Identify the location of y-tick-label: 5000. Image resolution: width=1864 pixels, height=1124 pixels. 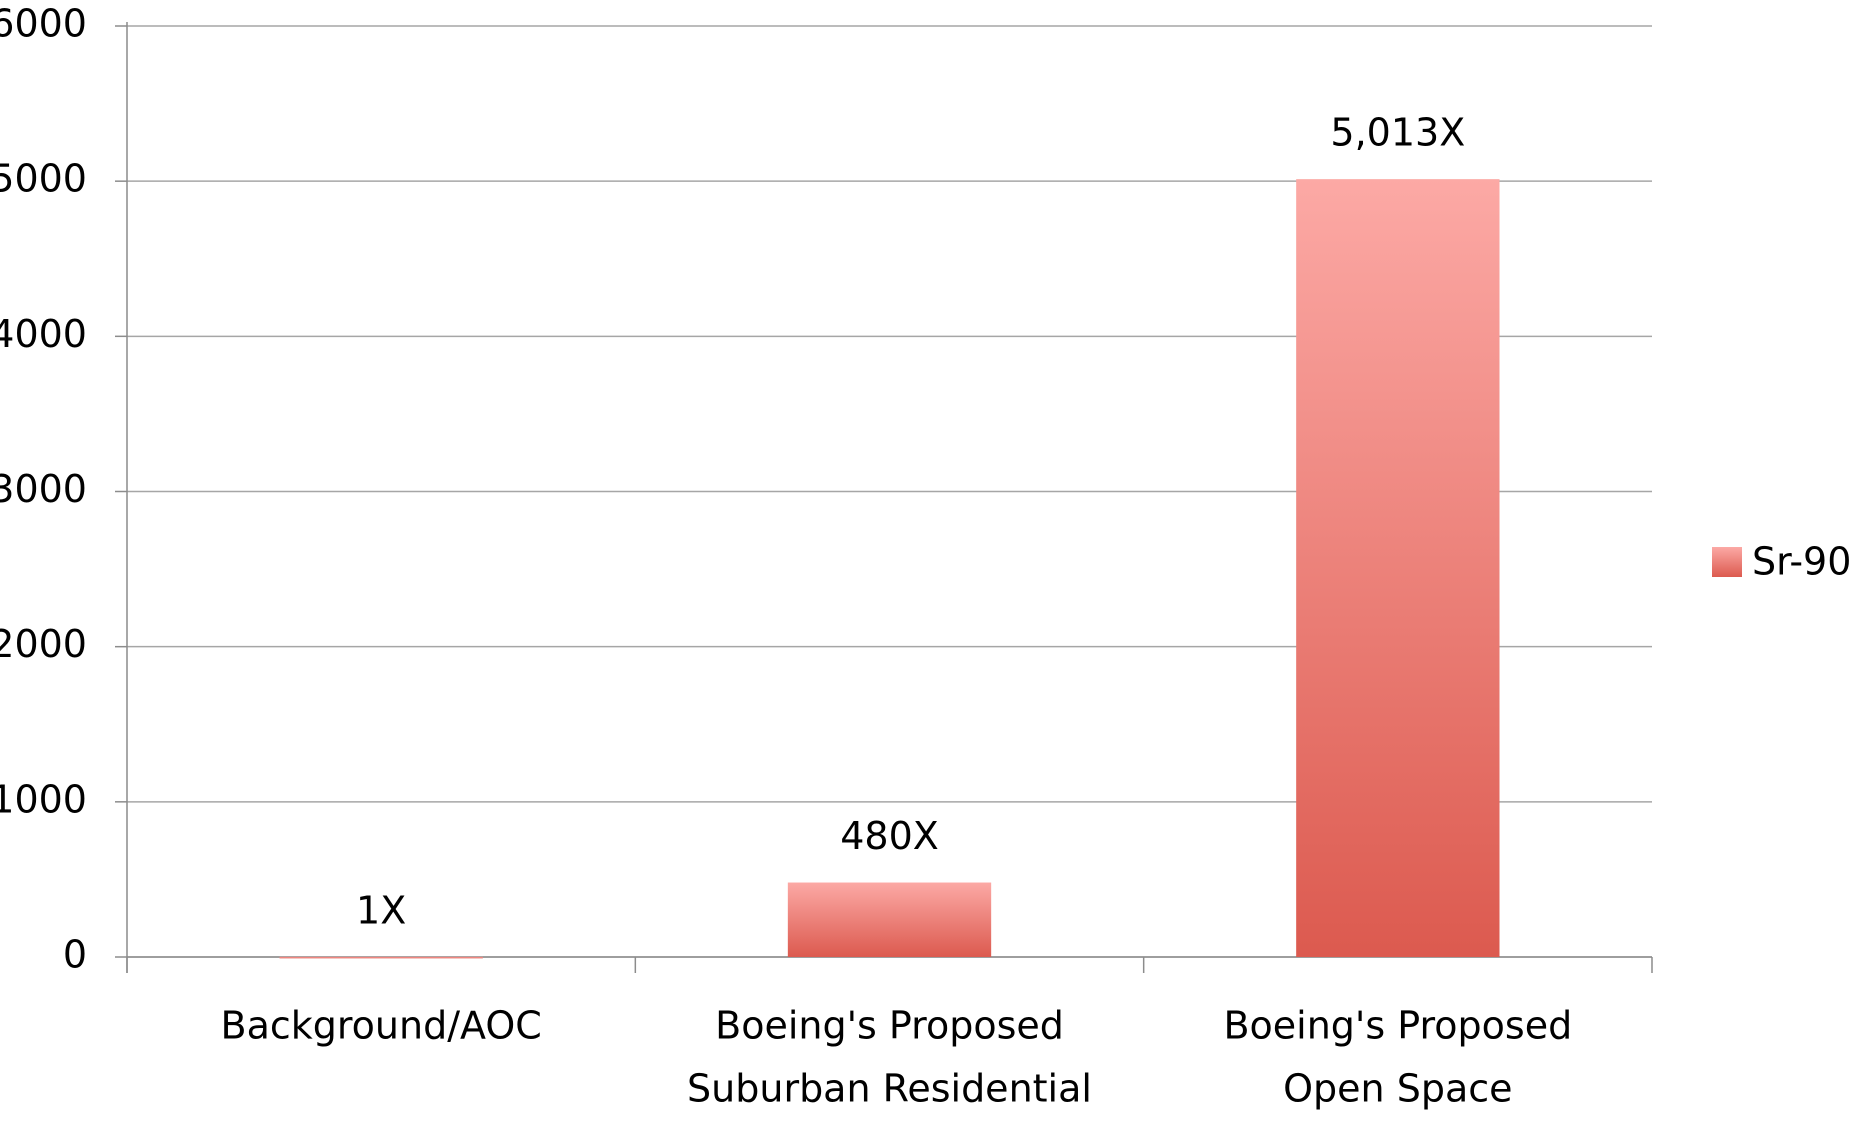
(43, 179).